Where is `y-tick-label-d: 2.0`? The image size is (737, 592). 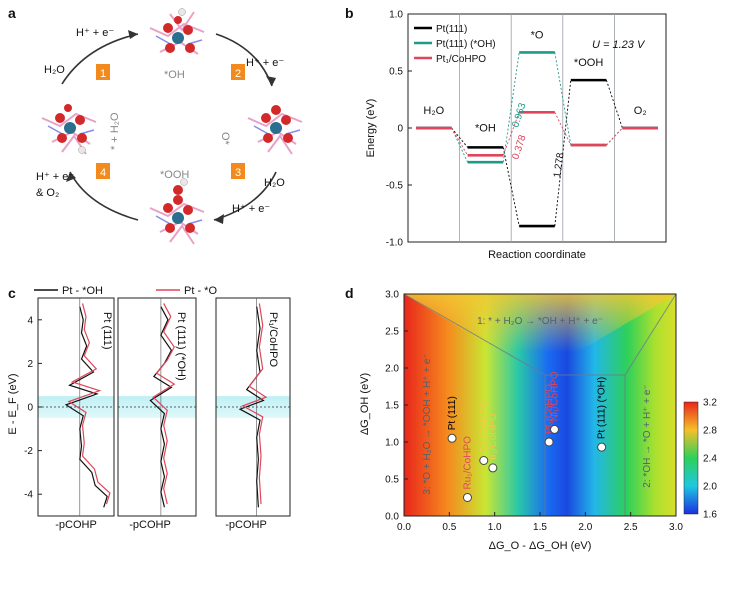 y-tick-label-d: 2.0 is located at coordinates (392, 369).